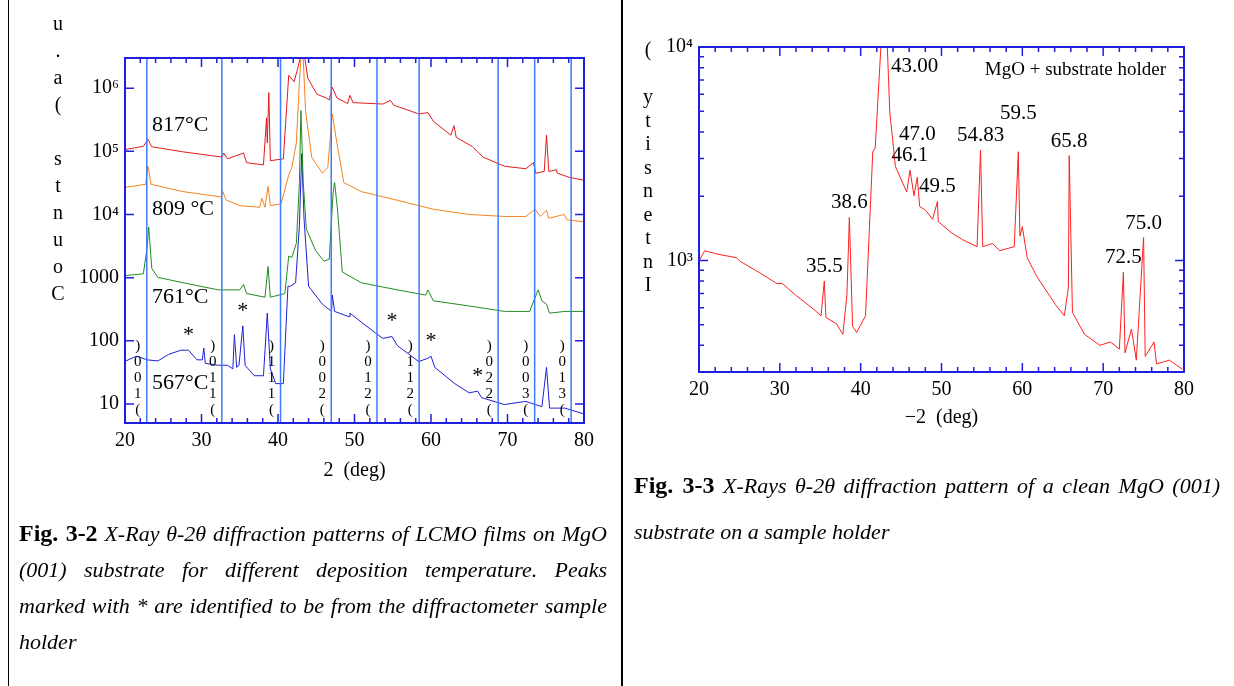 The width and height of the screenshot is (1234, 686). What do you see at coordinates (322, 378) in the screenshot?
I see `annotation: (200)` at bounding box center [322, 378].